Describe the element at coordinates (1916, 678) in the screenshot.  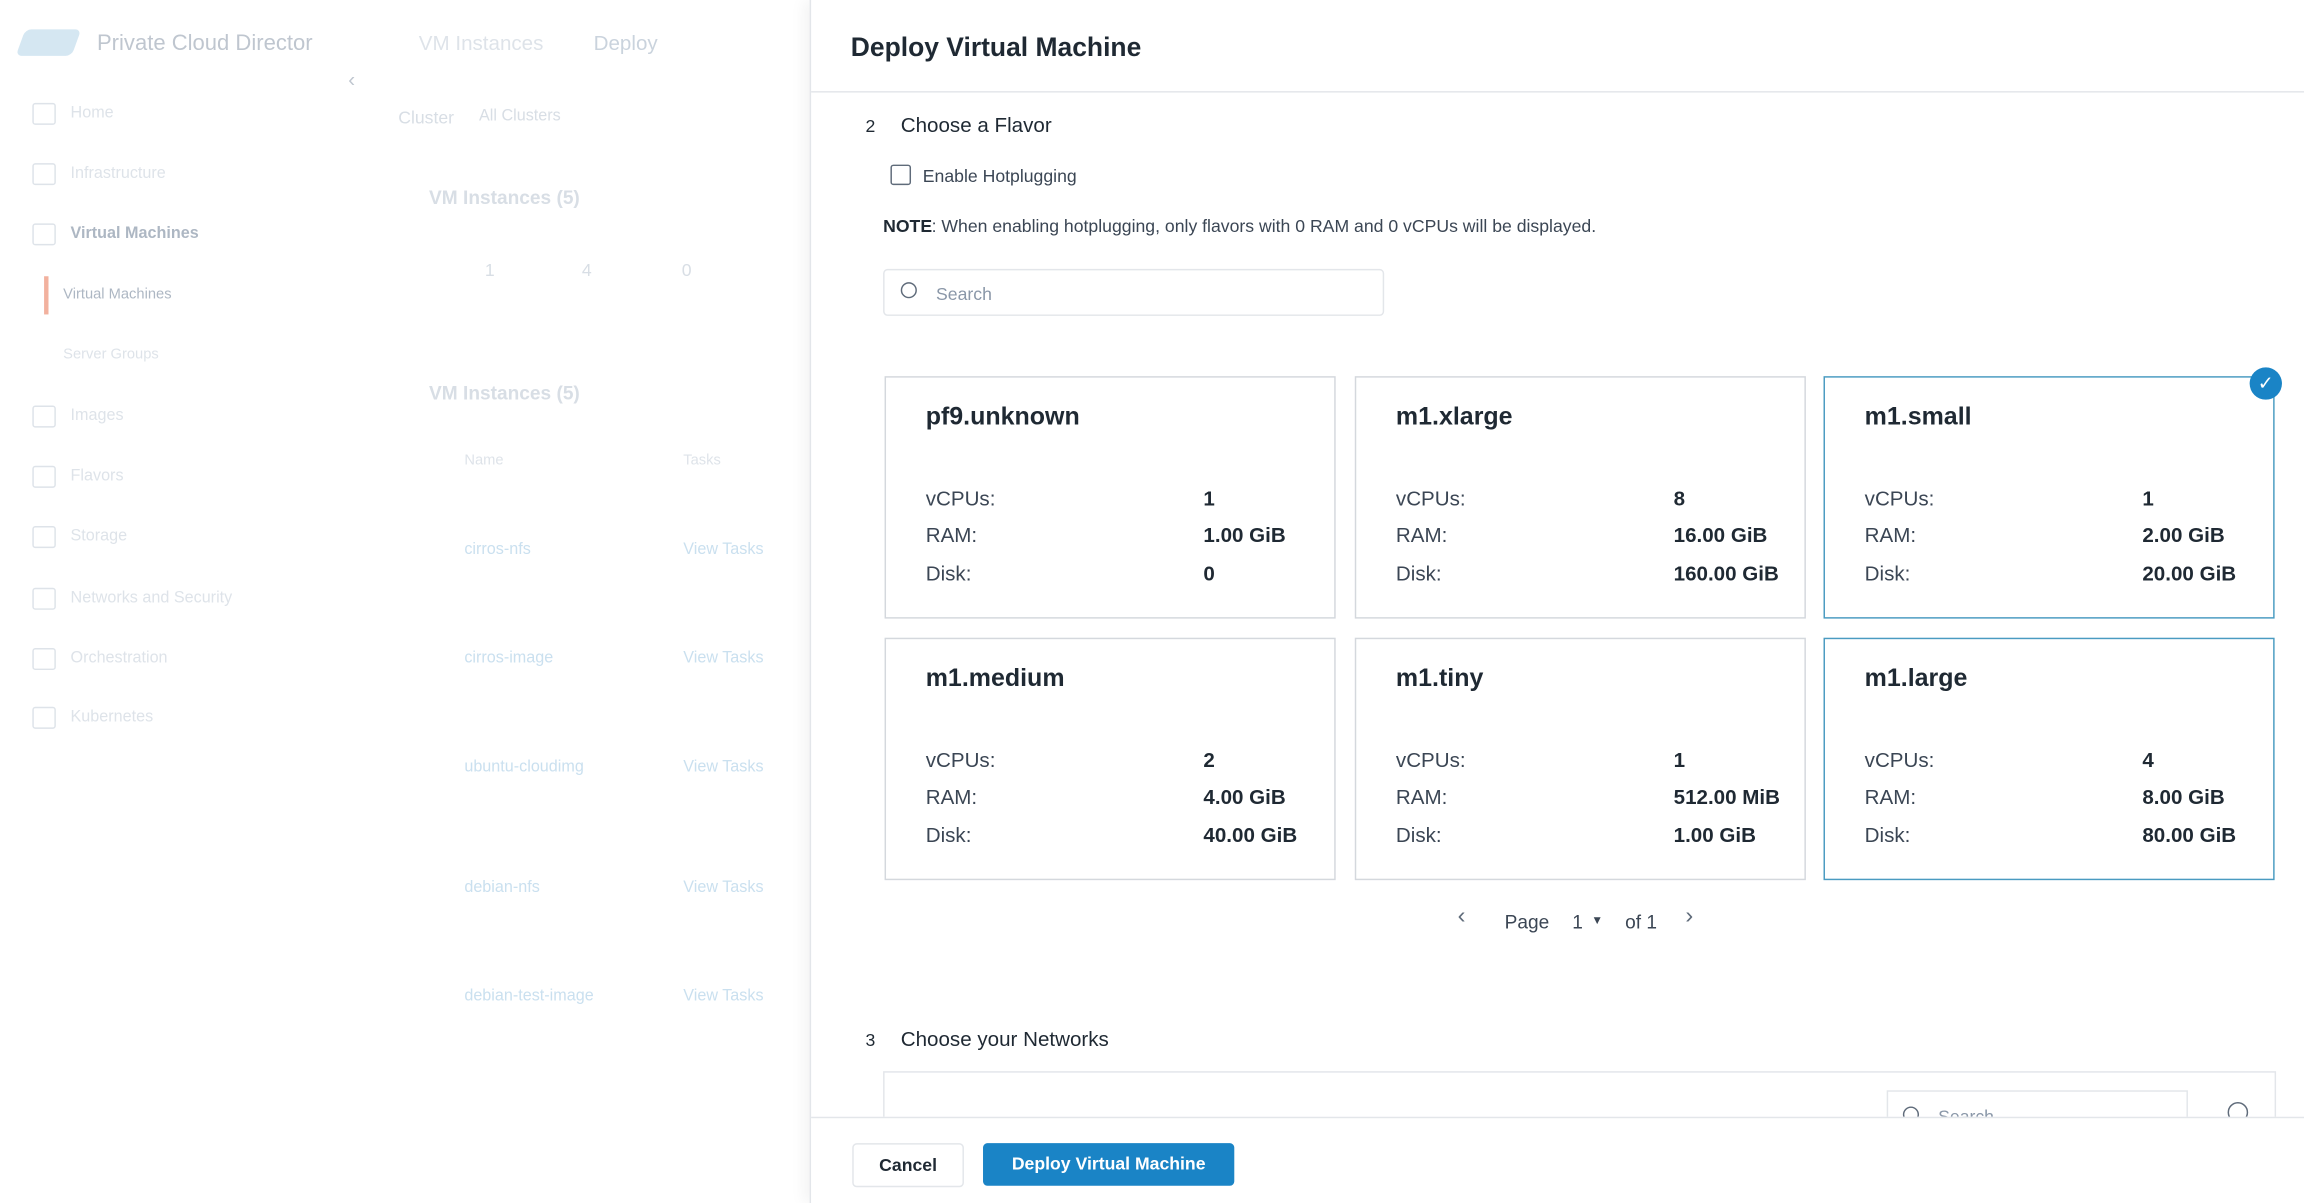
I see `flavor-name: m1.large` at that location.